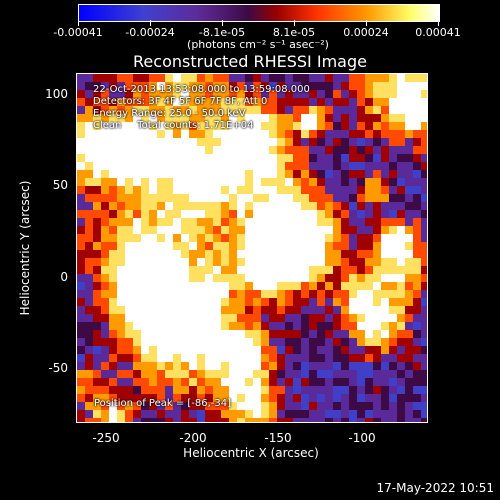 This screenshot has height=500, width=500. Describe the element at coordinates (294, 32) in the screenshot. I see `colorbar-label: 8.1e-05` at that location.